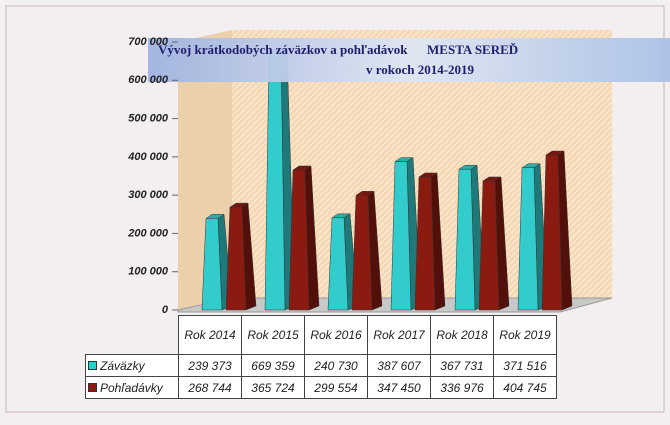  What do you see at coordinates (165, 310) in the screenshot?
I see `y-tick-label: 0` at bounding box center [165, 310].